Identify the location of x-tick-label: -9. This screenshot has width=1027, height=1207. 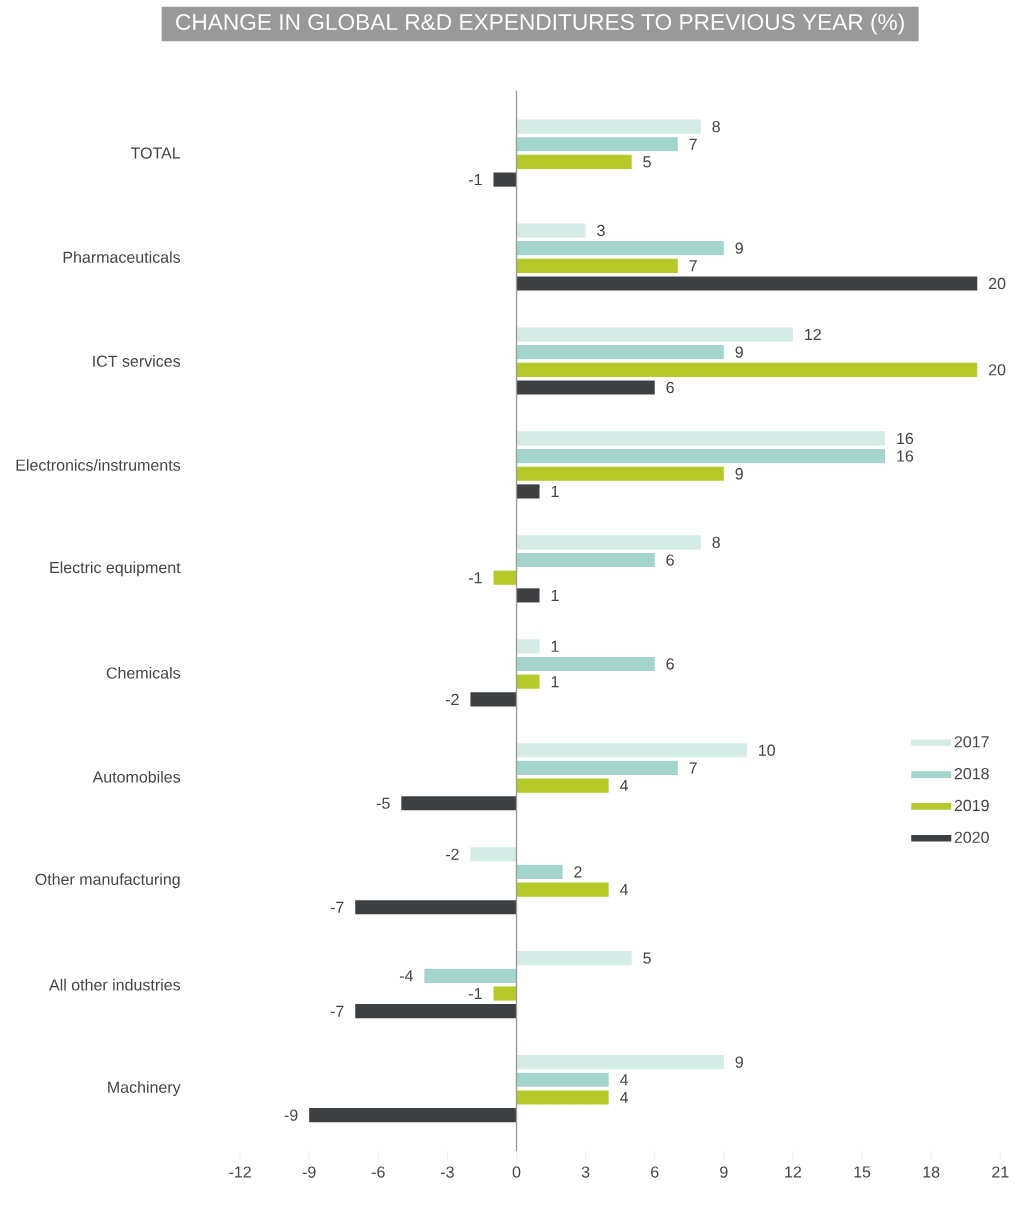
(309, 1172).